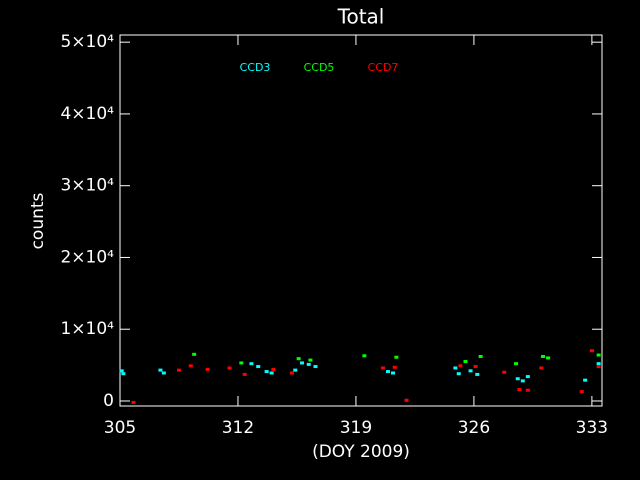 The image size is (640, 480). Describe the element at coordinates (120, 428) in the screenshot. I see `x-tick-label: 305` at that location.